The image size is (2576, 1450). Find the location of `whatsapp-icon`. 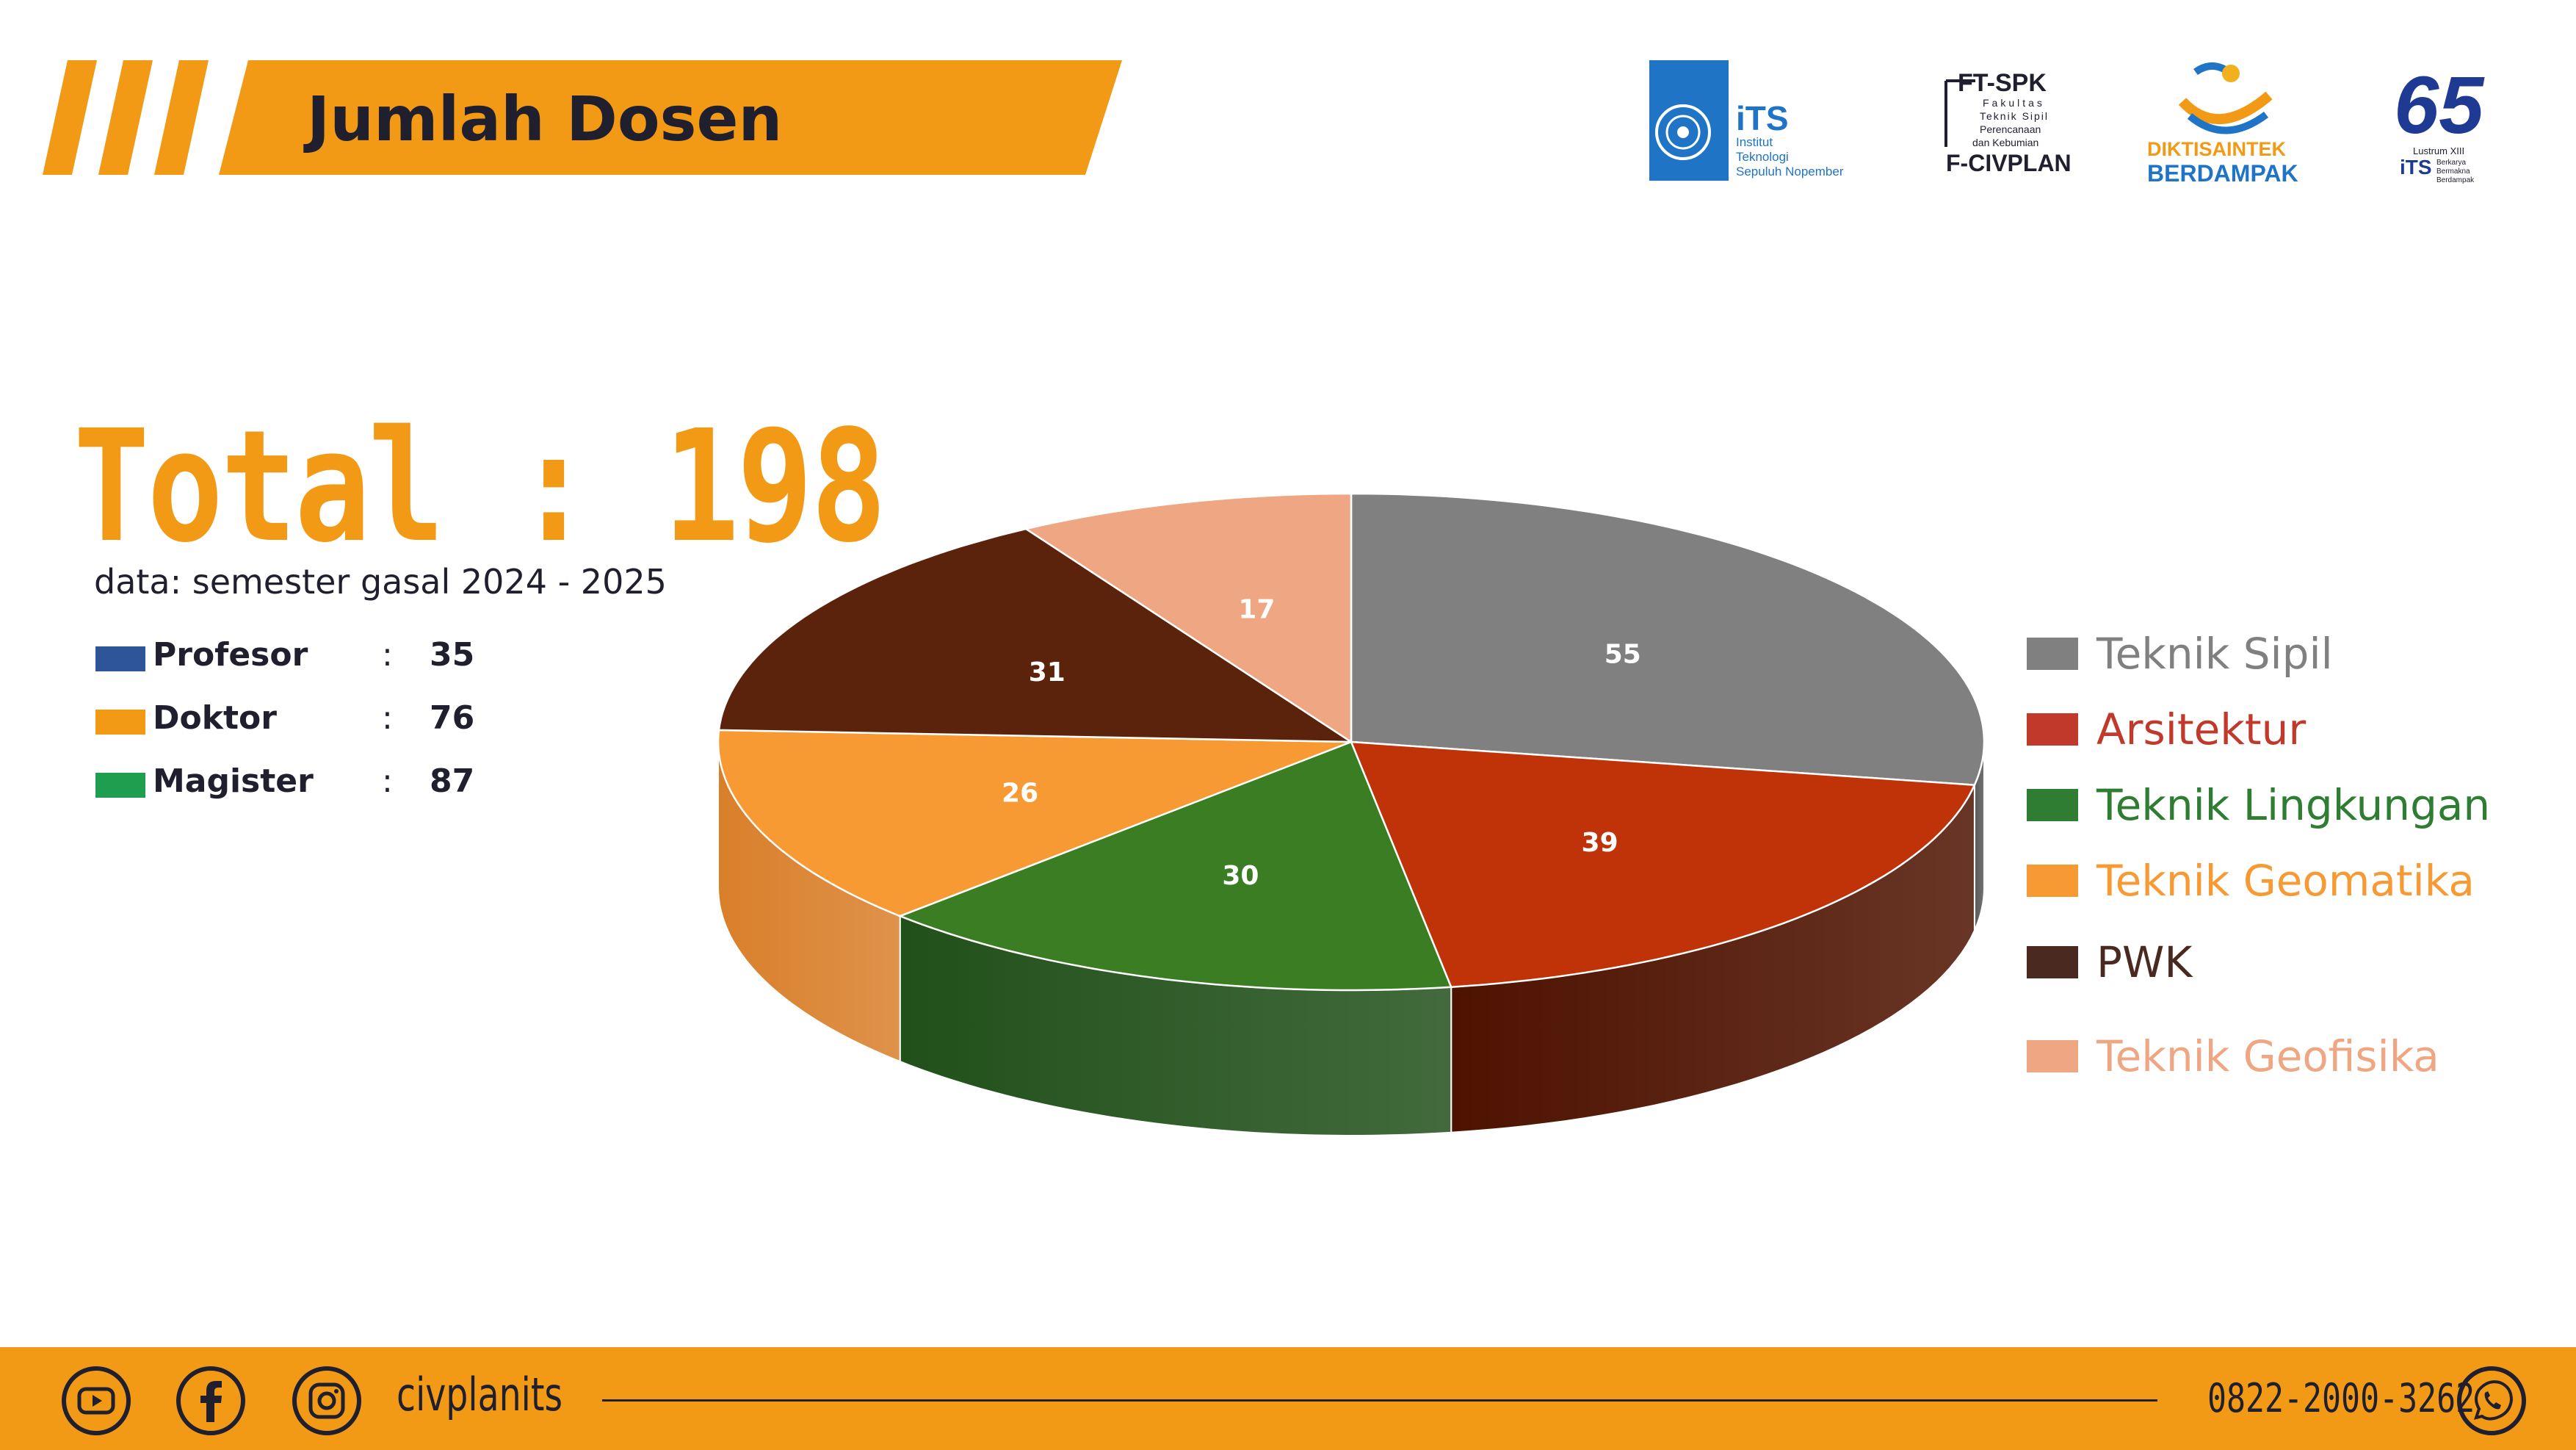

whatsapp-icon is located at coordinates (2492, 1401).